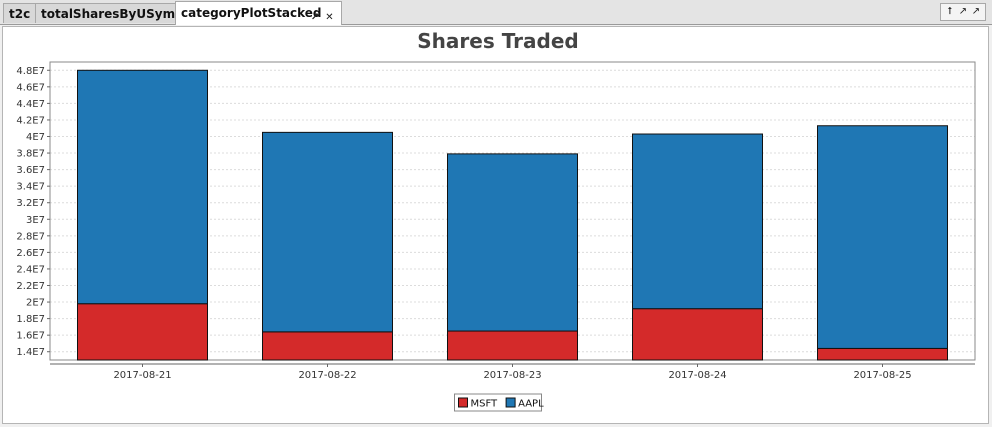 This screenshot has width=992, height=427. What do you see at coordinates (30, 286) in the screenshot?
I see `y-tick-label: 2.2E7` at bounding box center [30, 286].